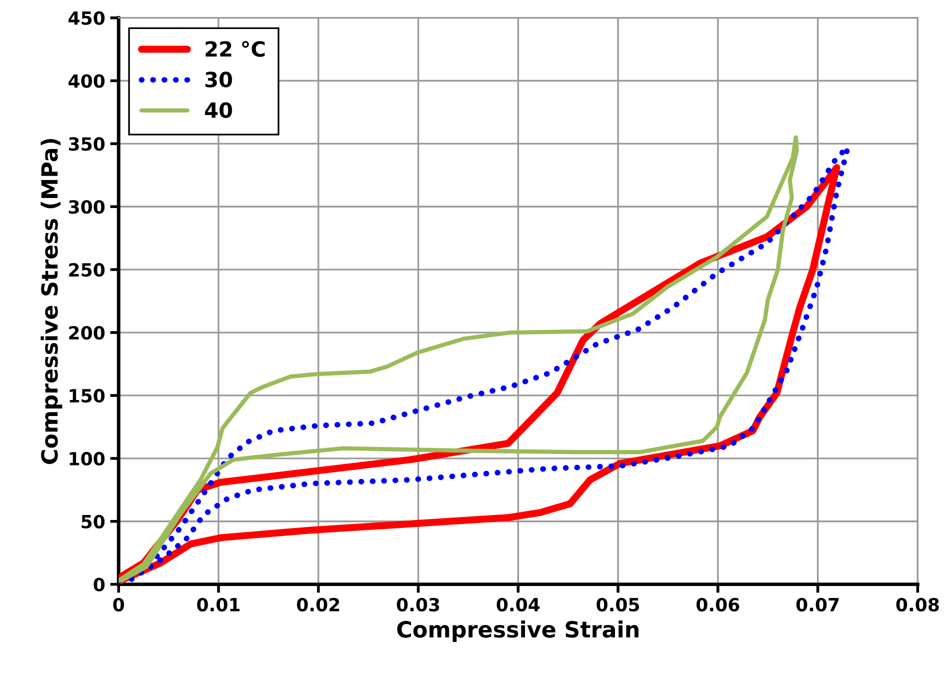 The height and width of the screenshot is (685, 949). What do you see at coordinates (86, 207) in the screenshot?
I see `y-tick-label: 300` at bounding box center [86, 207].